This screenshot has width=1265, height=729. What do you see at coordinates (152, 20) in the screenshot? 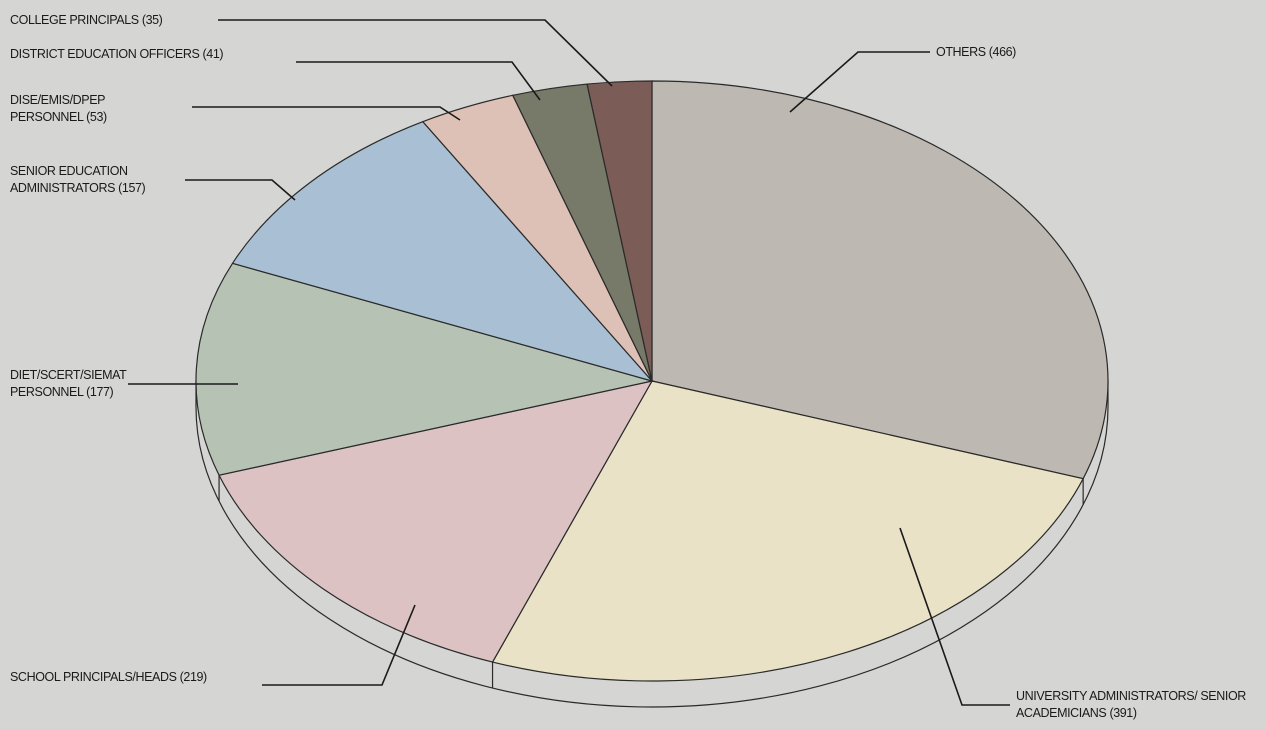
I see `value-label: (35)` at bounding box center [152, 20].